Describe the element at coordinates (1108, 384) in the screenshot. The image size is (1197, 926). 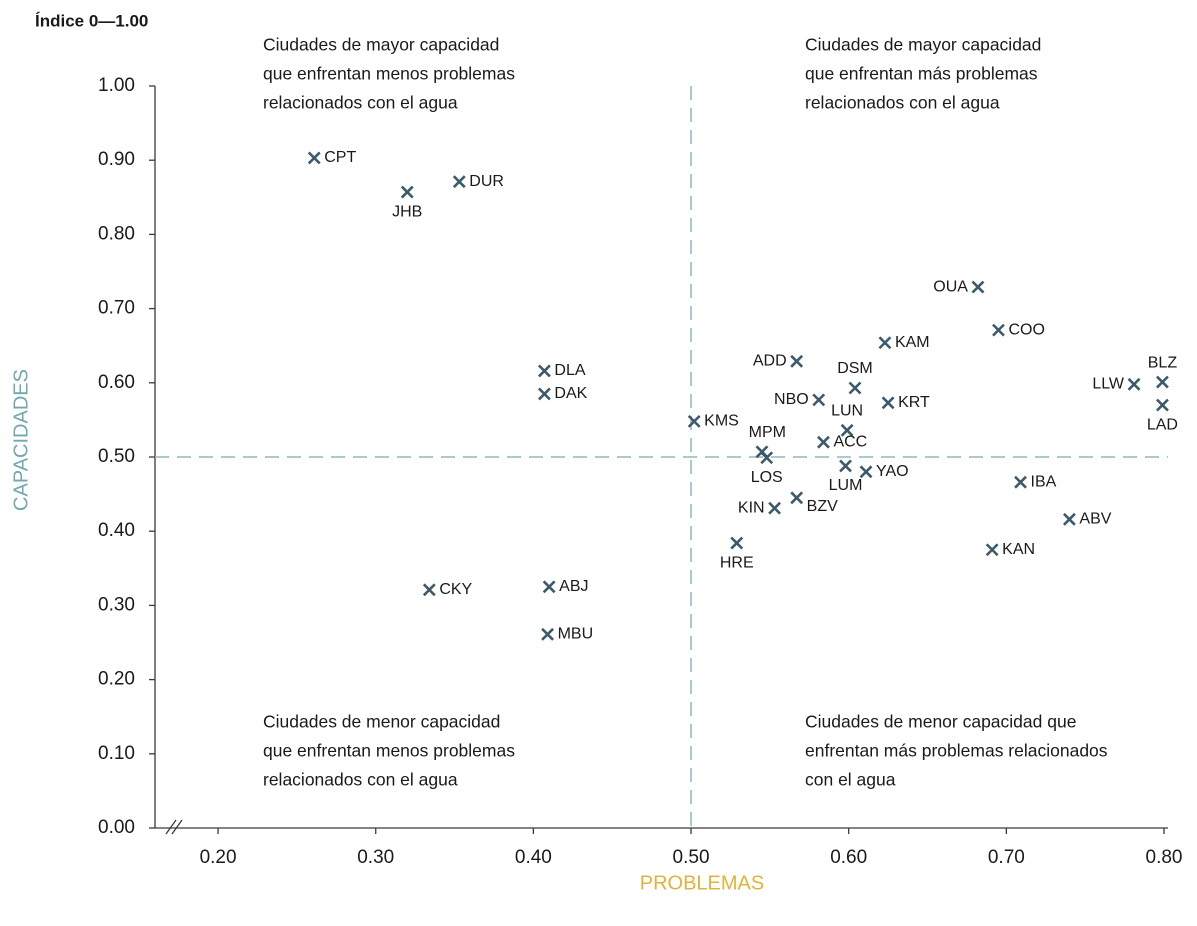
I see `point-label: LLW` at that location.